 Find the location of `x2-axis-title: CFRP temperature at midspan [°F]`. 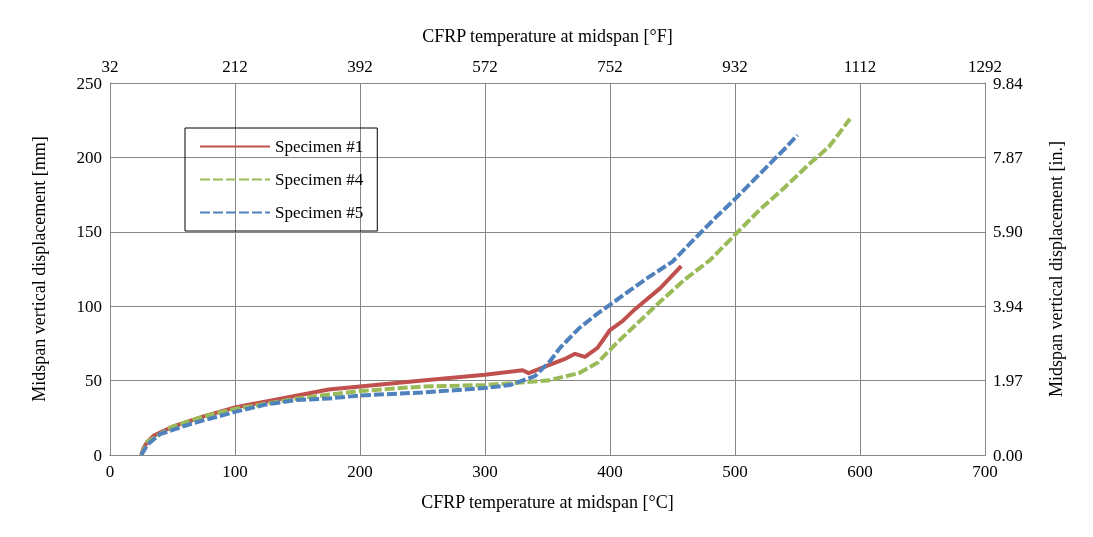

x2-axis-title: CFRP temperature at midspan [°F] is located at coordinates (547, 36).